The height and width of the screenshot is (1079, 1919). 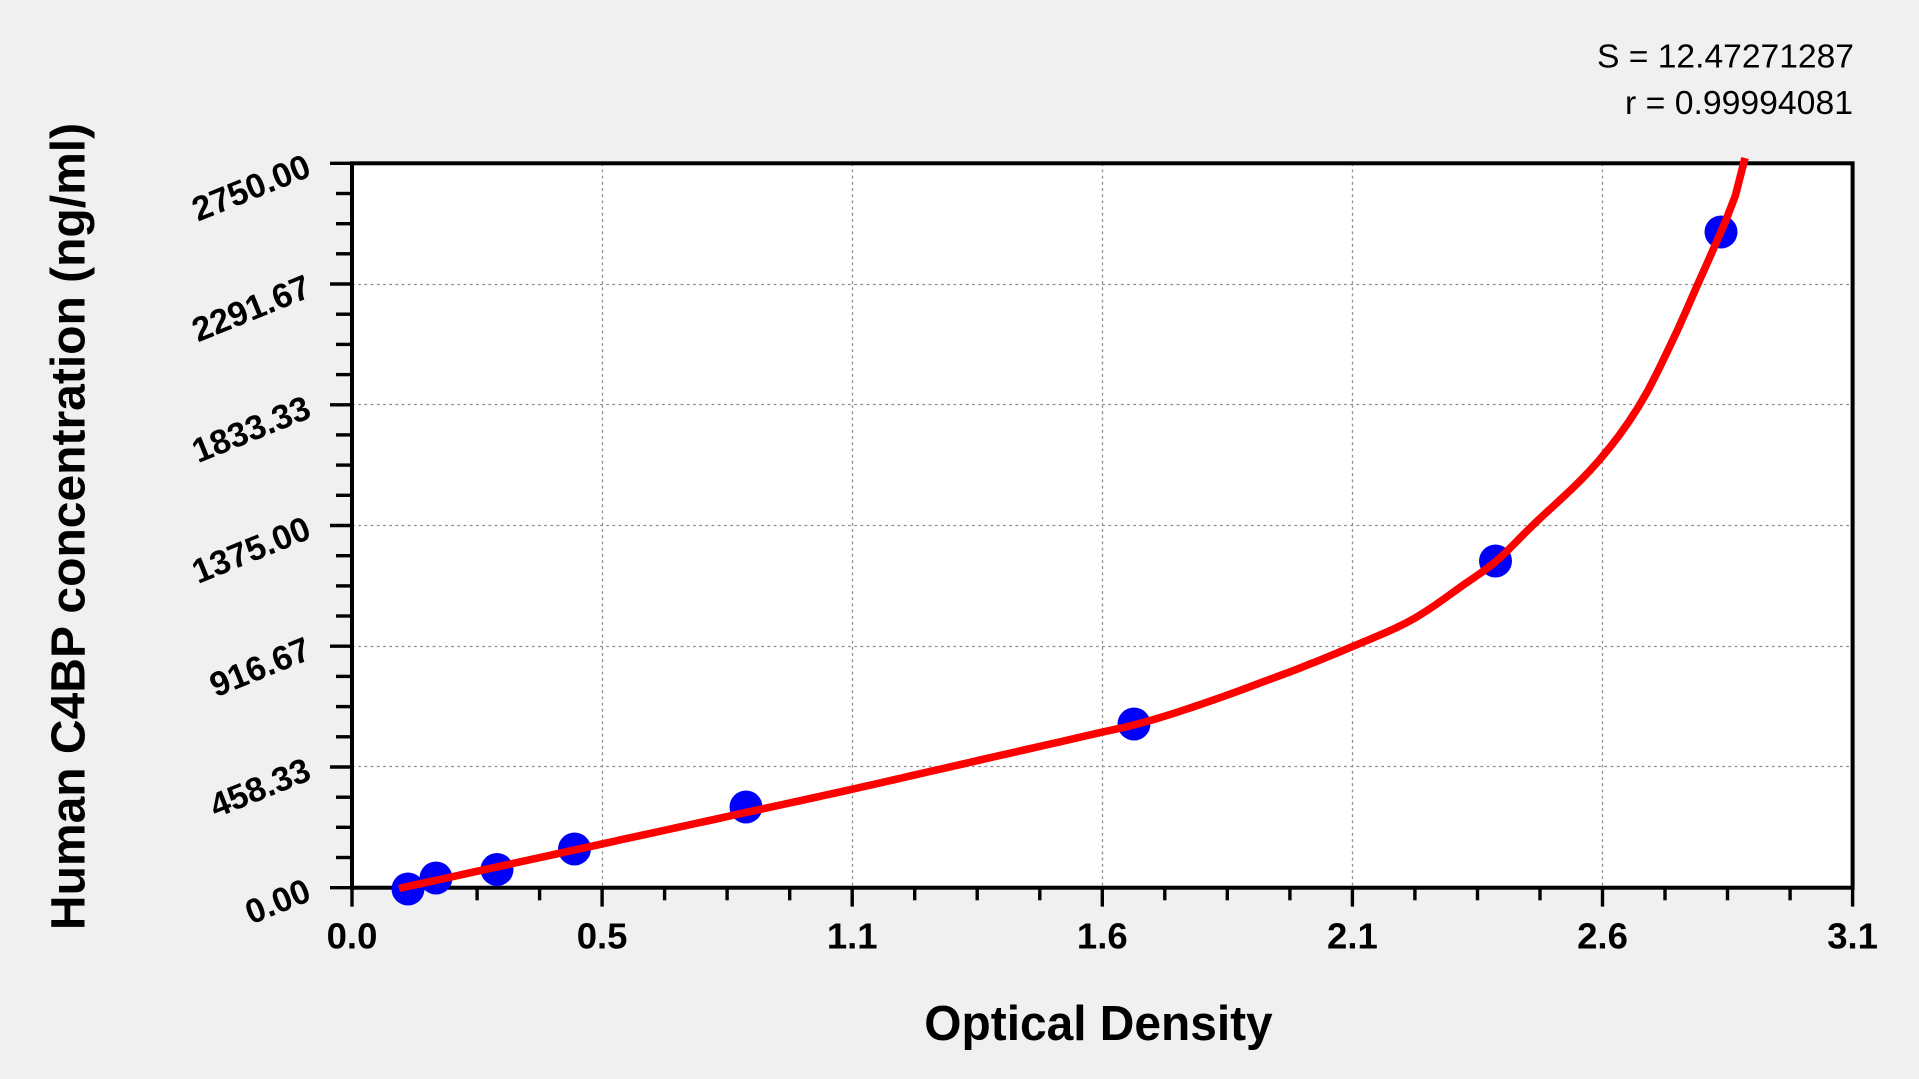 What do you see at coordinates (251, 551) in the screenshot?
I see `svg-text: 1375.00` at bounding box center [251, 551].